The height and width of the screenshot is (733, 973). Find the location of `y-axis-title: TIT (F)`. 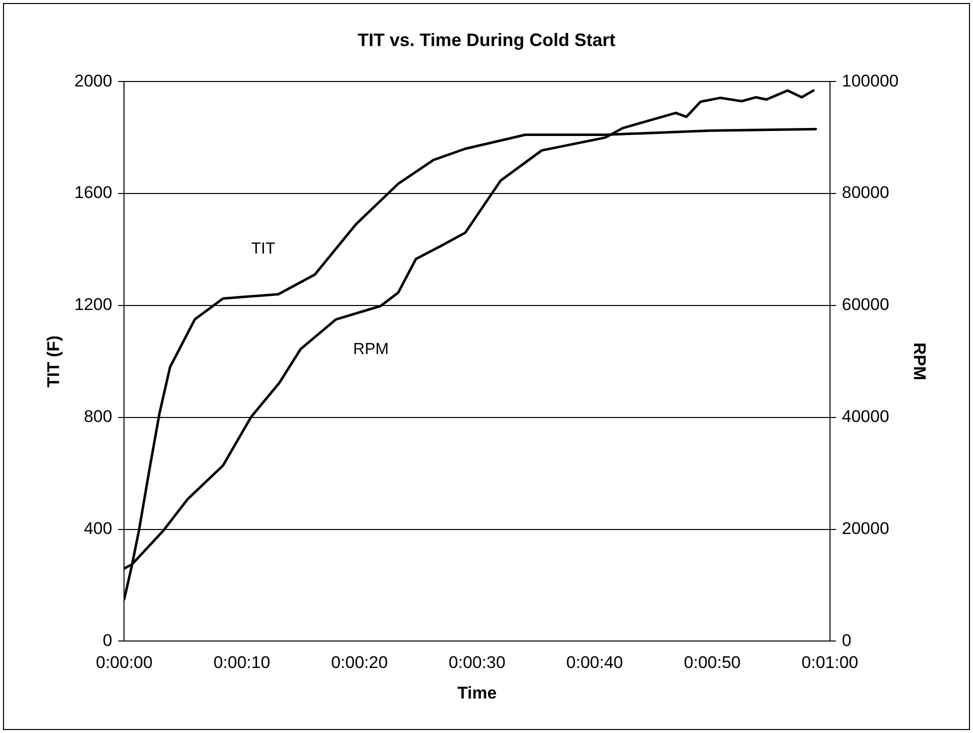

y-axis-title: TIT (F) is located at coordinates (53, 361).